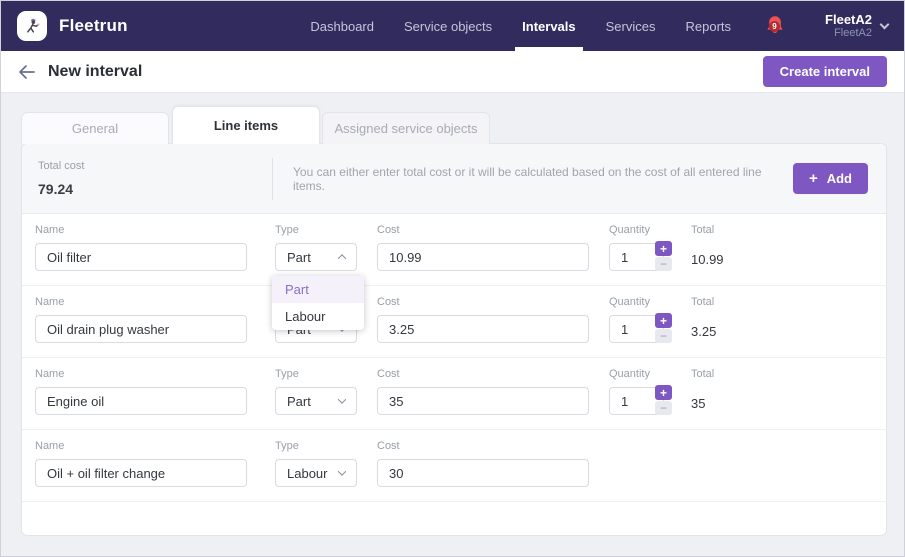  Describe the element at coordinates (813, 178) in the screenshot. I see `plus-icon: +` at that location.